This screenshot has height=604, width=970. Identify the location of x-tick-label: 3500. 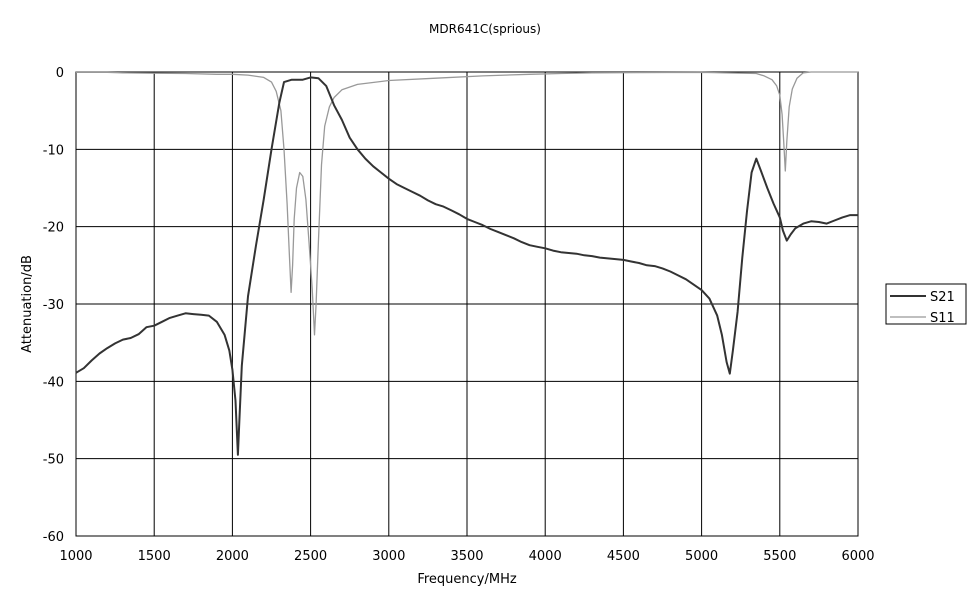
(466, 556).